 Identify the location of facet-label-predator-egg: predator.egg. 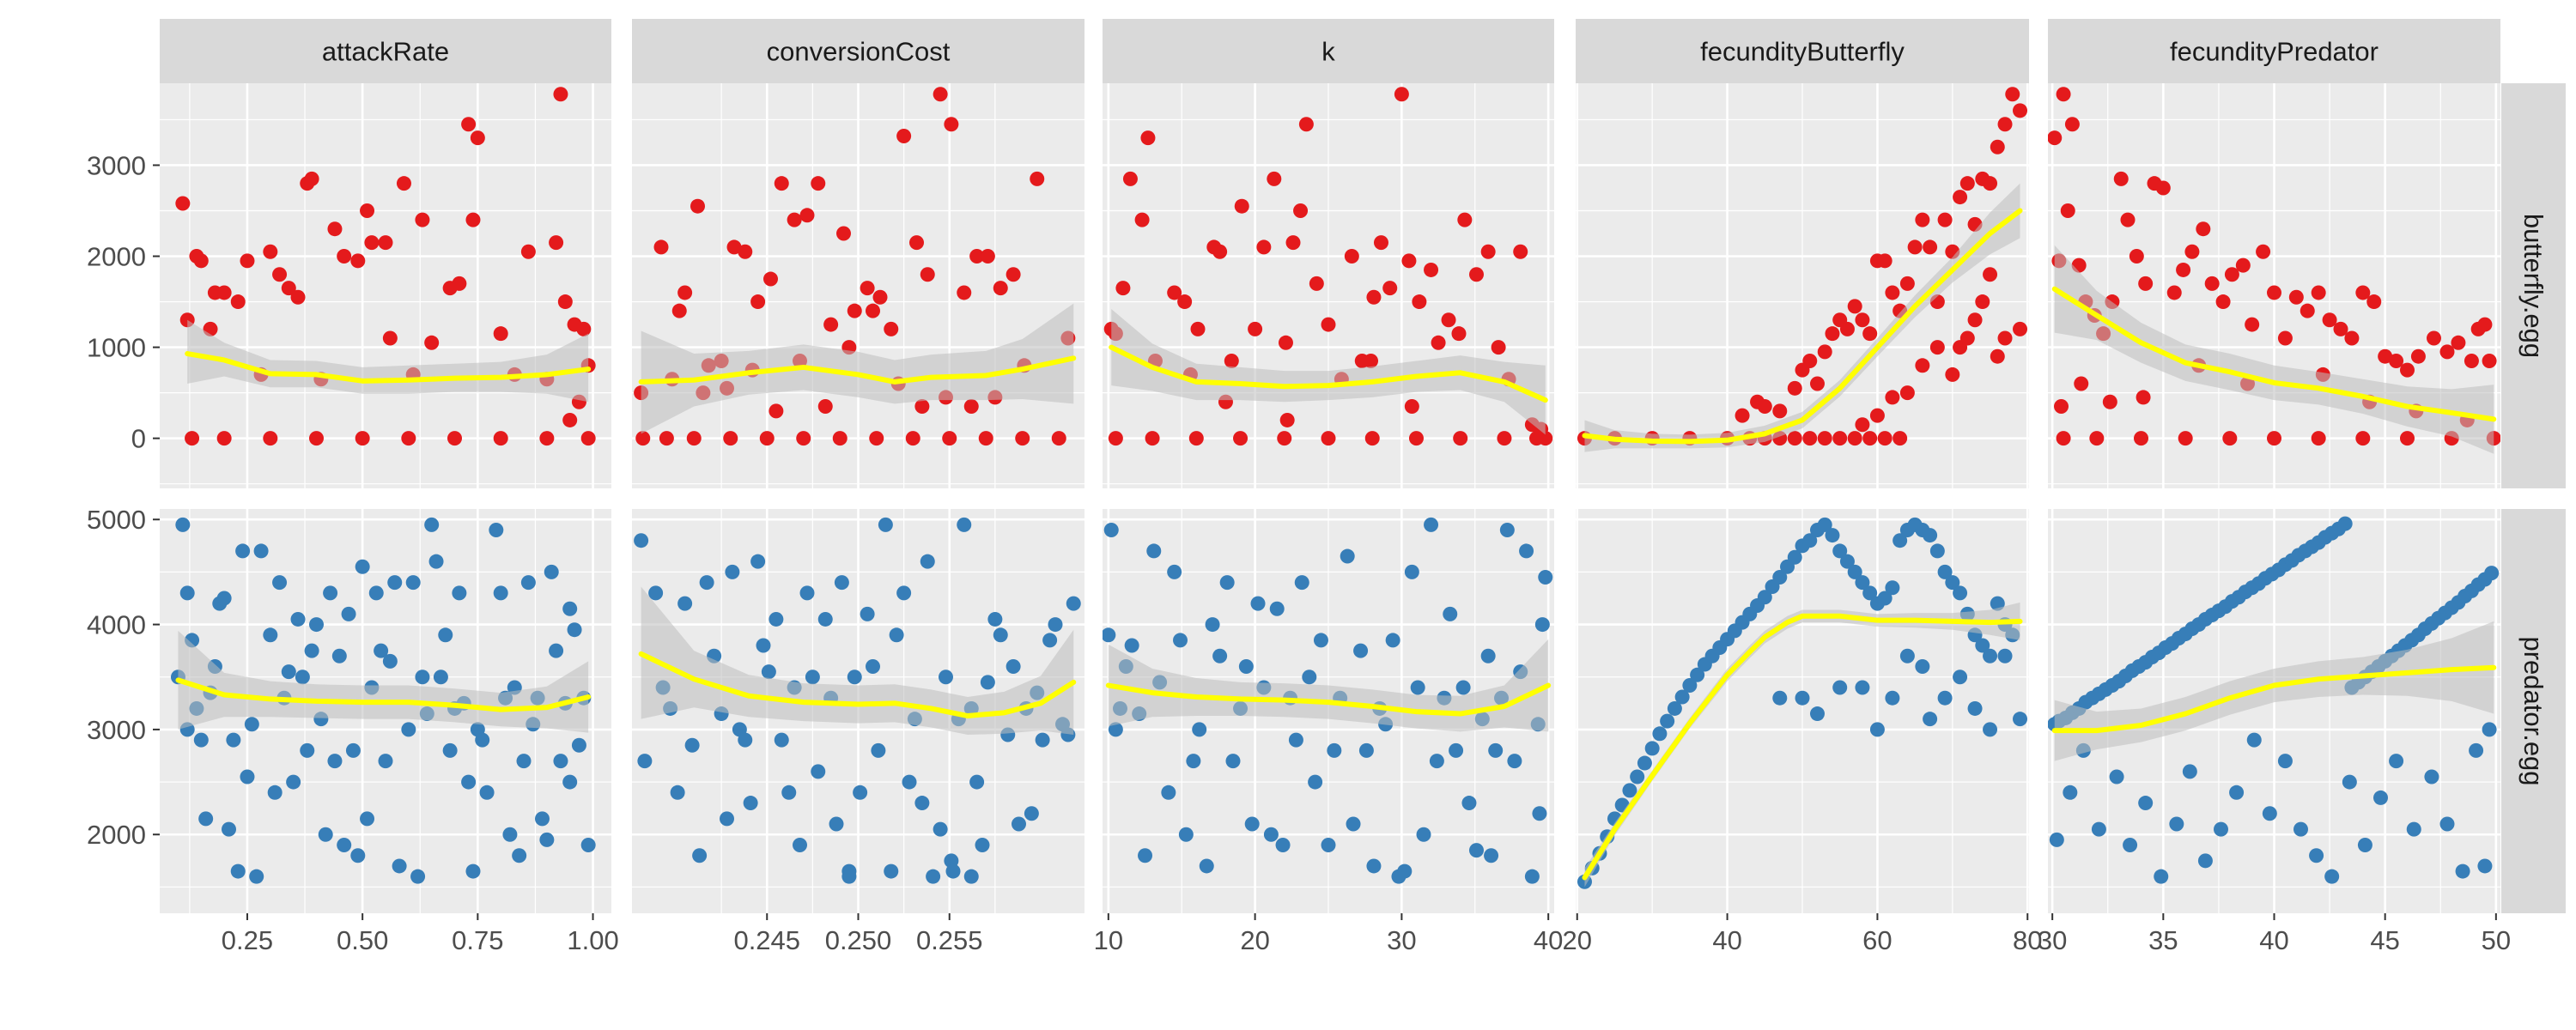
(2533, 710).